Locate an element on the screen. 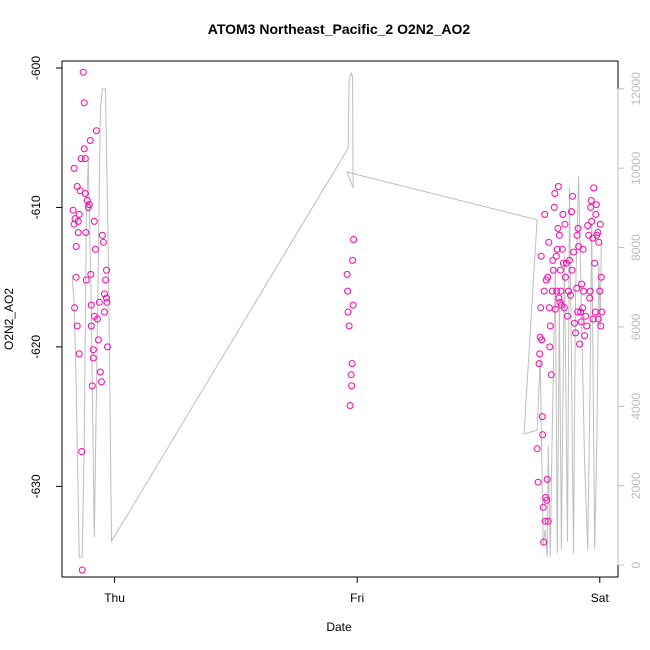  x-axis-label: Date is located at coordinates (339, 627).